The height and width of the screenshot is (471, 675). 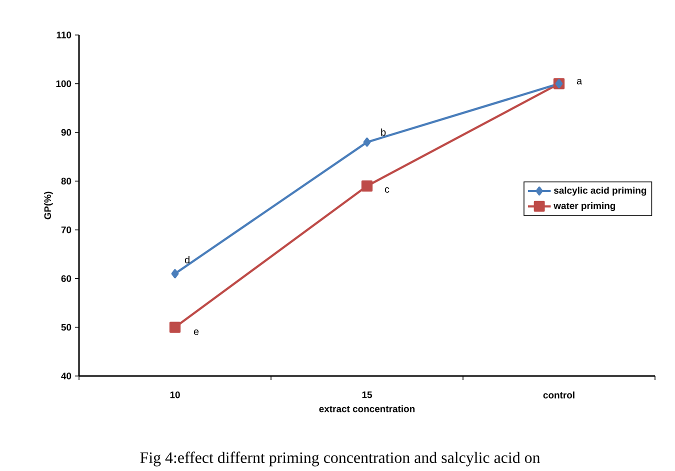 I want to click on y-tick-label: 100, so click(x=64, y=84).